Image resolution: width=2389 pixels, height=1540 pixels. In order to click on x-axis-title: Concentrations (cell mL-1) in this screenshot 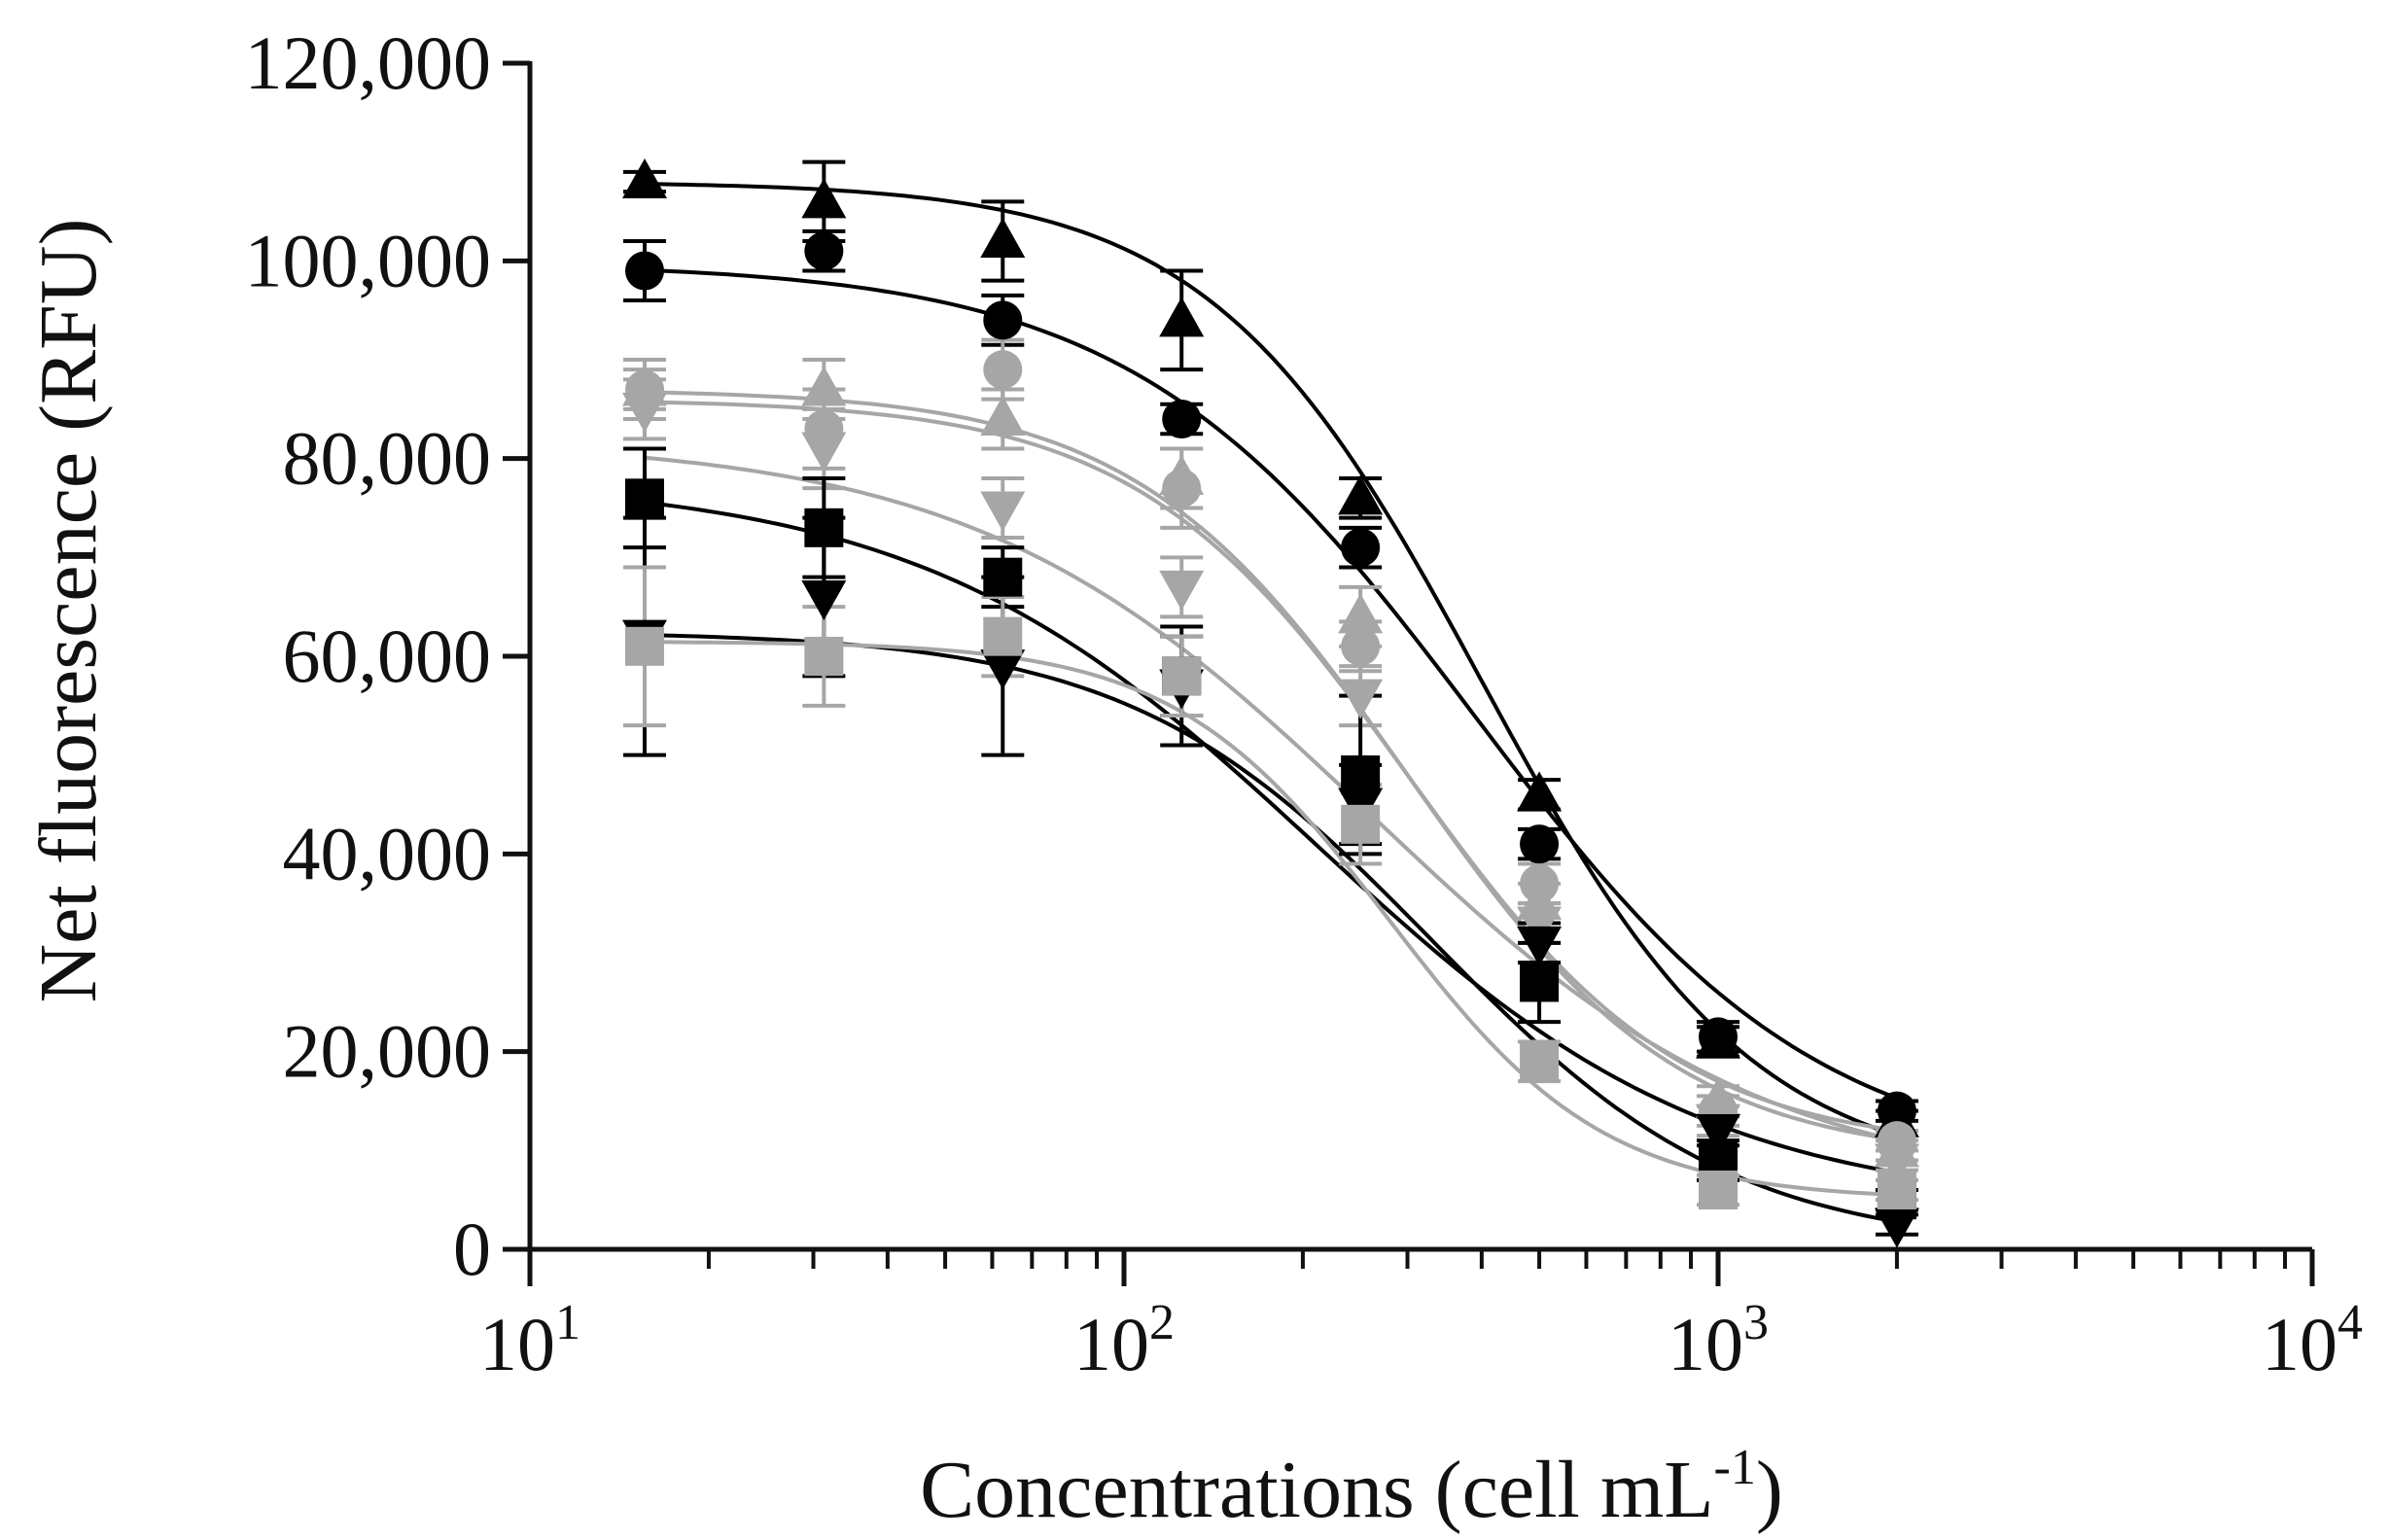, I will do `click(1351, 1487)`.